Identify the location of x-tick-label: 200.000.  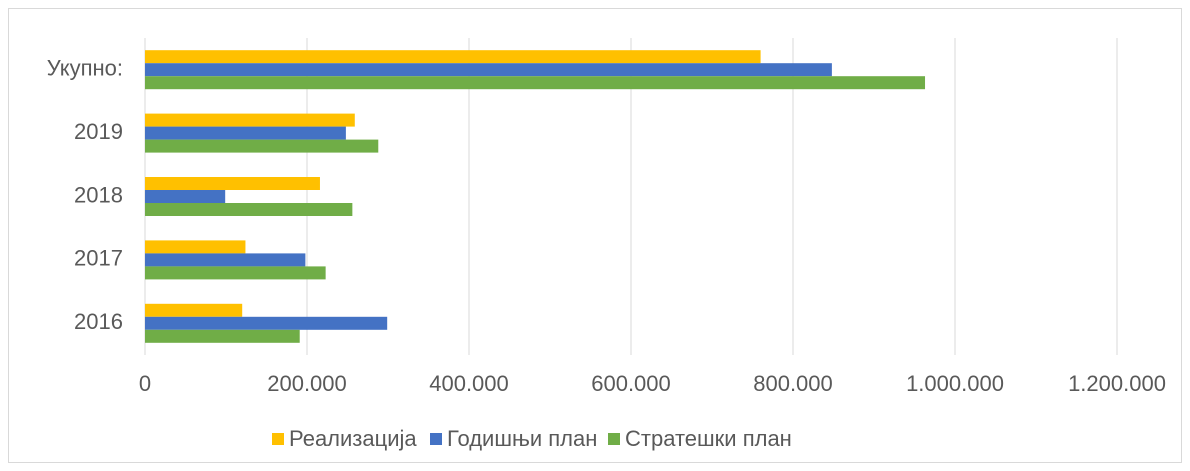
(307, 383).